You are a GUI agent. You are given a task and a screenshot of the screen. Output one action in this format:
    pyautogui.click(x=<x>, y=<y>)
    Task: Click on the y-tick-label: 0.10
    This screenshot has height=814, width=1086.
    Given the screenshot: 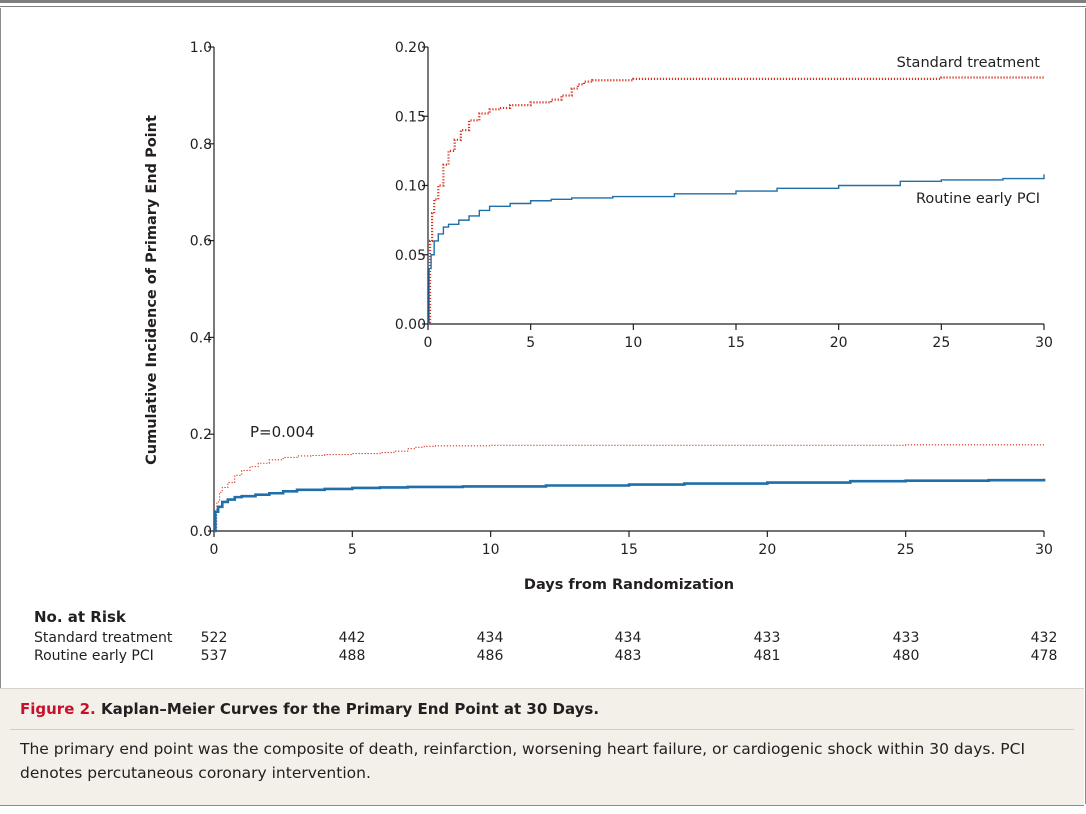 What is the action you would take?
    pyautogui.click(x=410, y=187)
    